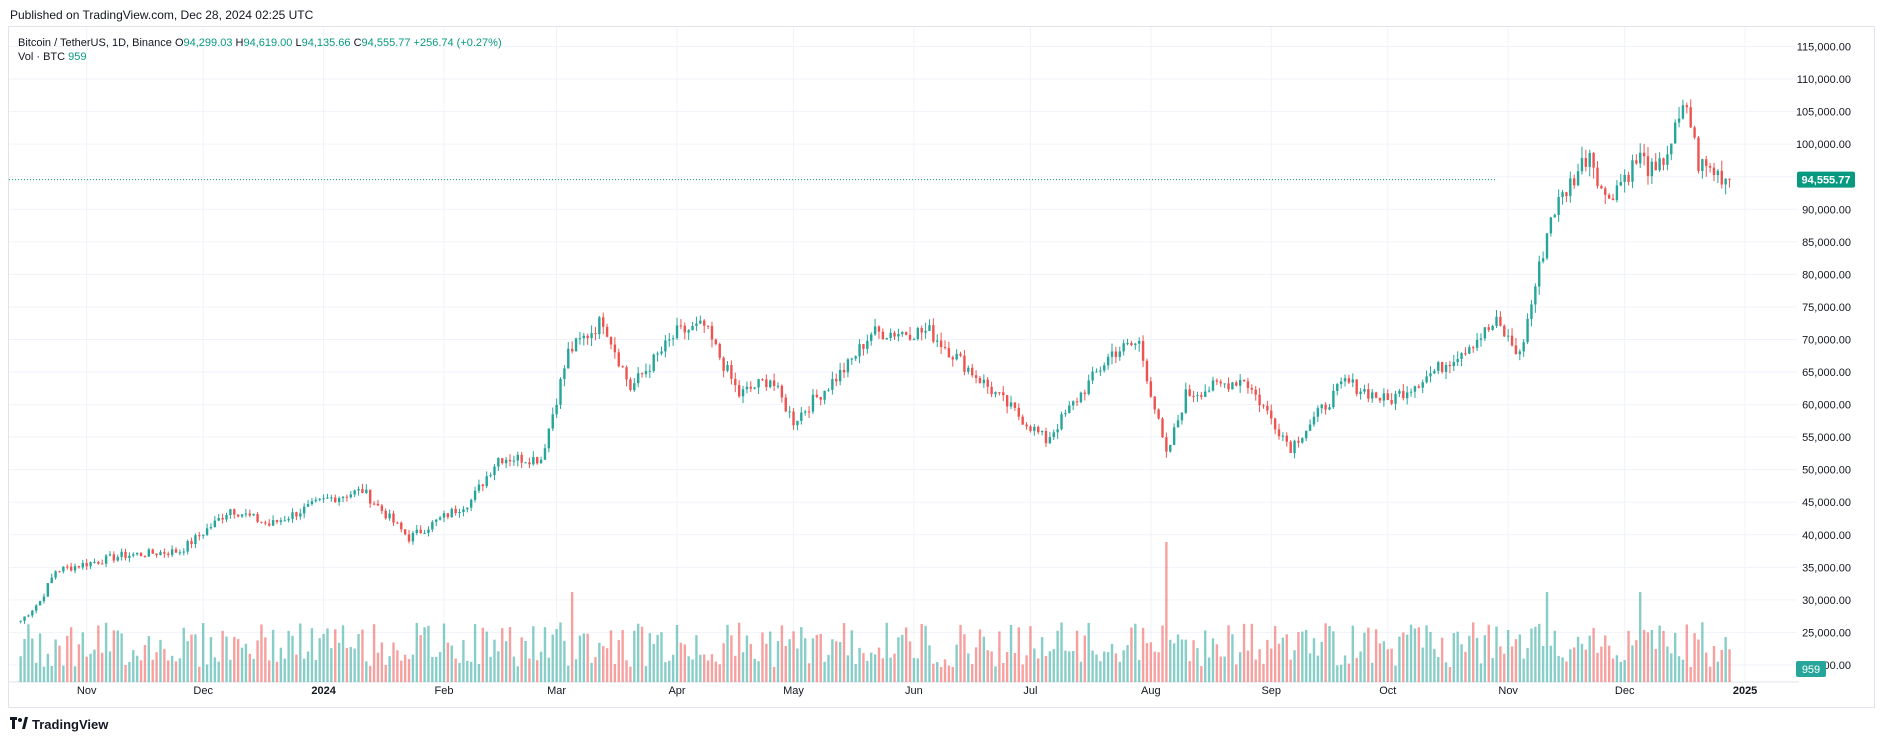 This screenshot has height=742, width=1883. I want to click on symbol-label: Bitcoin / TetherUS, 1D, Binance, so click(95, 43).